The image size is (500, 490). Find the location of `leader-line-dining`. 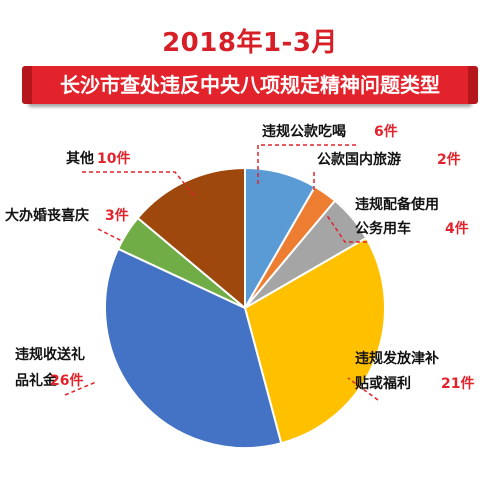

leader-line-dining is located at coordinates (306, 164).